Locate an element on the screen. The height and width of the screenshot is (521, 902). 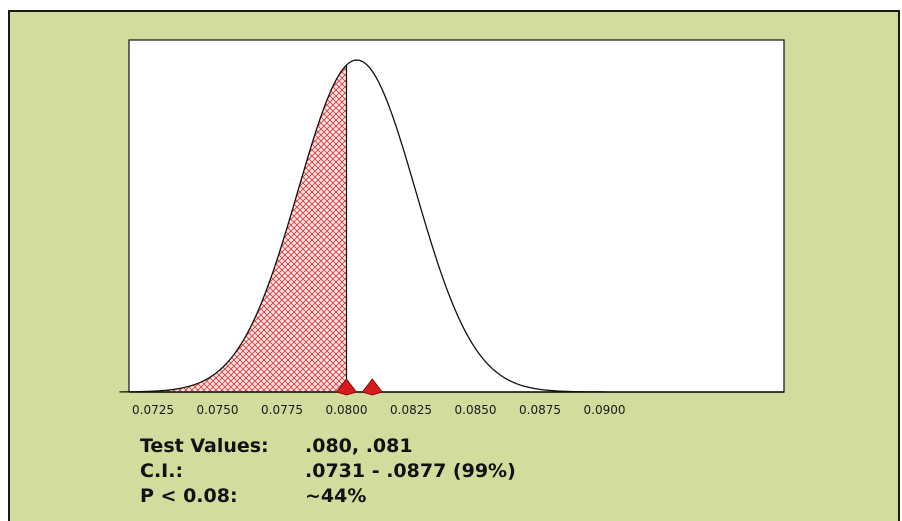
stat-label: P < 0.08: is located at coordinates (189, 496).